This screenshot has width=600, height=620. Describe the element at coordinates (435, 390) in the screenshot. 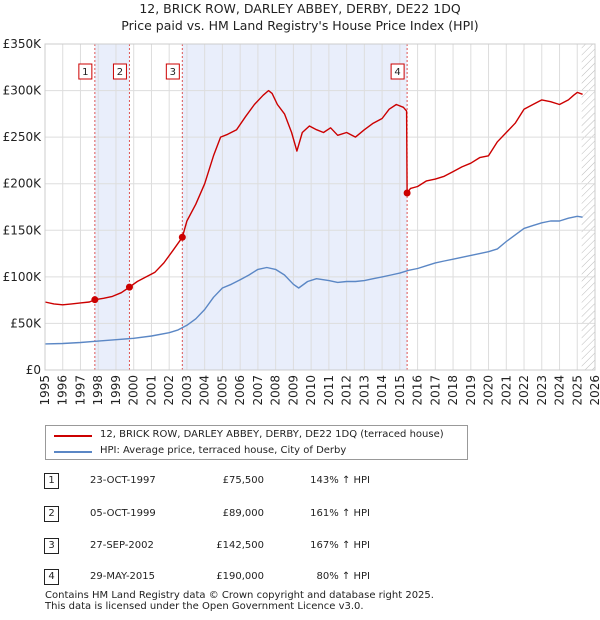

I see `x-tick-label: 2017` at that location.